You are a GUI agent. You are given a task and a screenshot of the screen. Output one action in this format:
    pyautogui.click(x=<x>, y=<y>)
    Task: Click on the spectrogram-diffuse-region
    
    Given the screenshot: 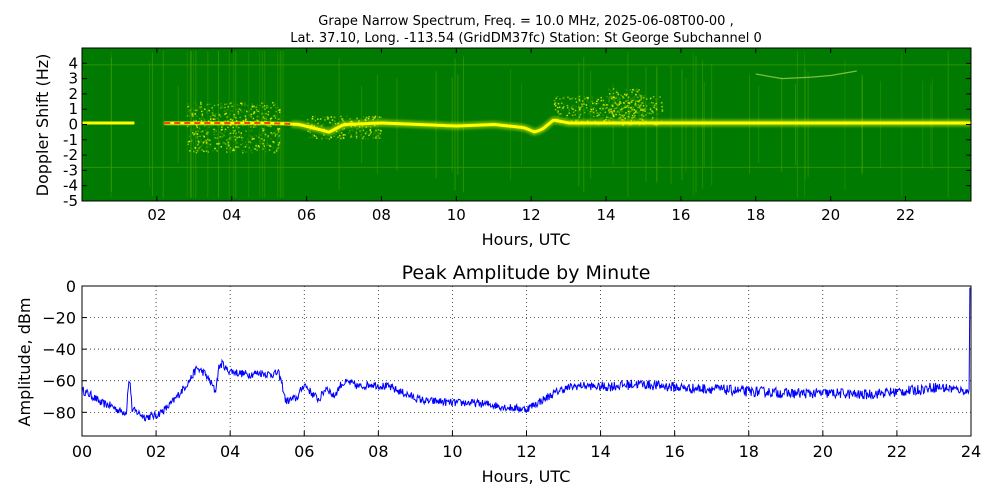 What is the action you would take?
    pyautogui.click(x=625, y=105)
    